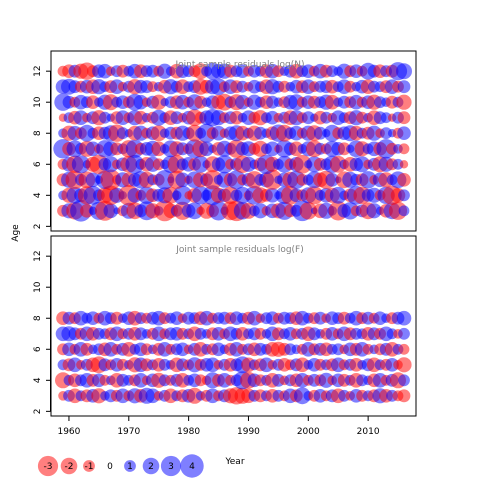 This screenshot has height=480, width=480. What do you see at coordinates (248, 432) in the screenshot?
I see `x-tick-label: 1990` at bounding box center [248, 432].